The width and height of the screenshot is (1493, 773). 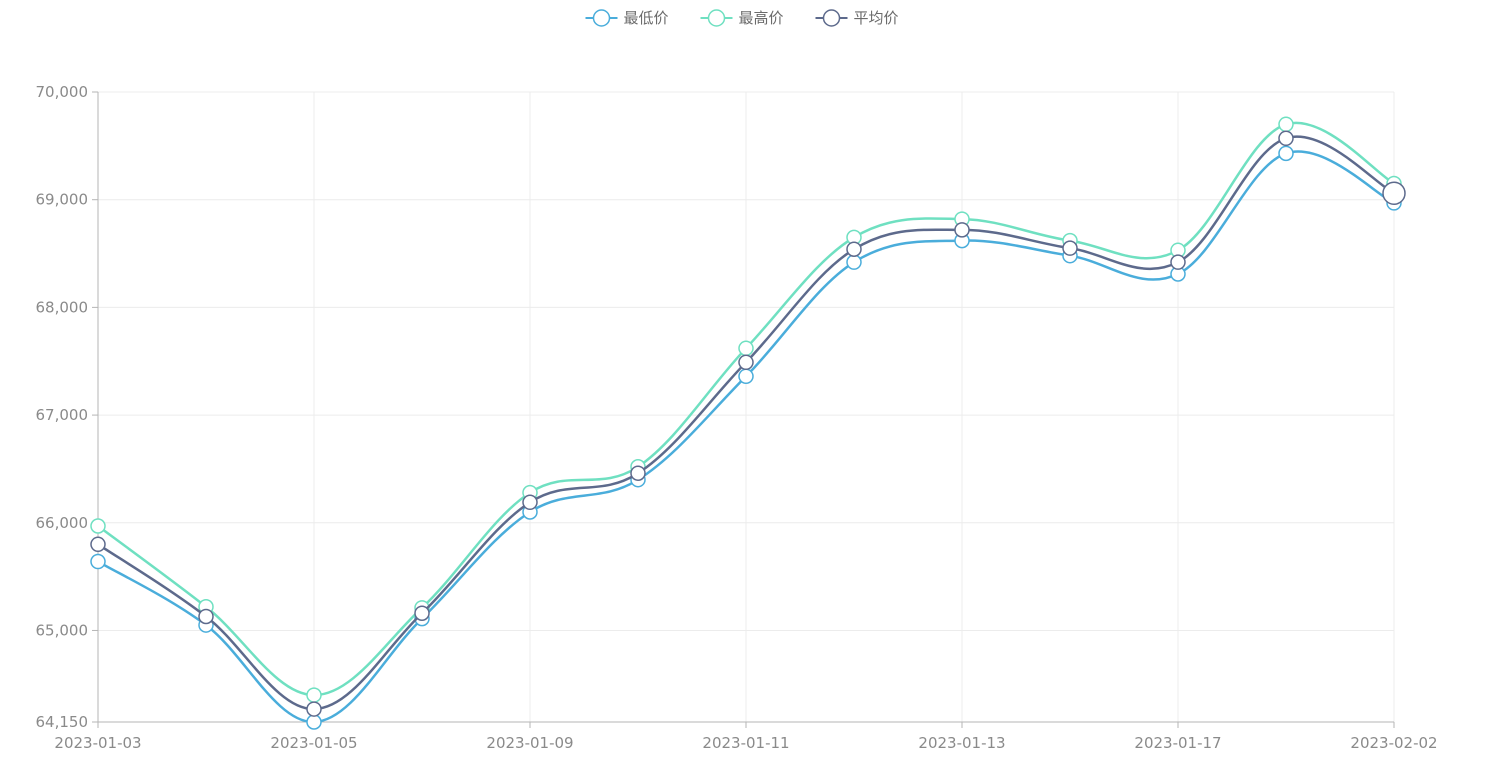 I want to click on y-tick-label: 68,000, so click(x=62, y=307).